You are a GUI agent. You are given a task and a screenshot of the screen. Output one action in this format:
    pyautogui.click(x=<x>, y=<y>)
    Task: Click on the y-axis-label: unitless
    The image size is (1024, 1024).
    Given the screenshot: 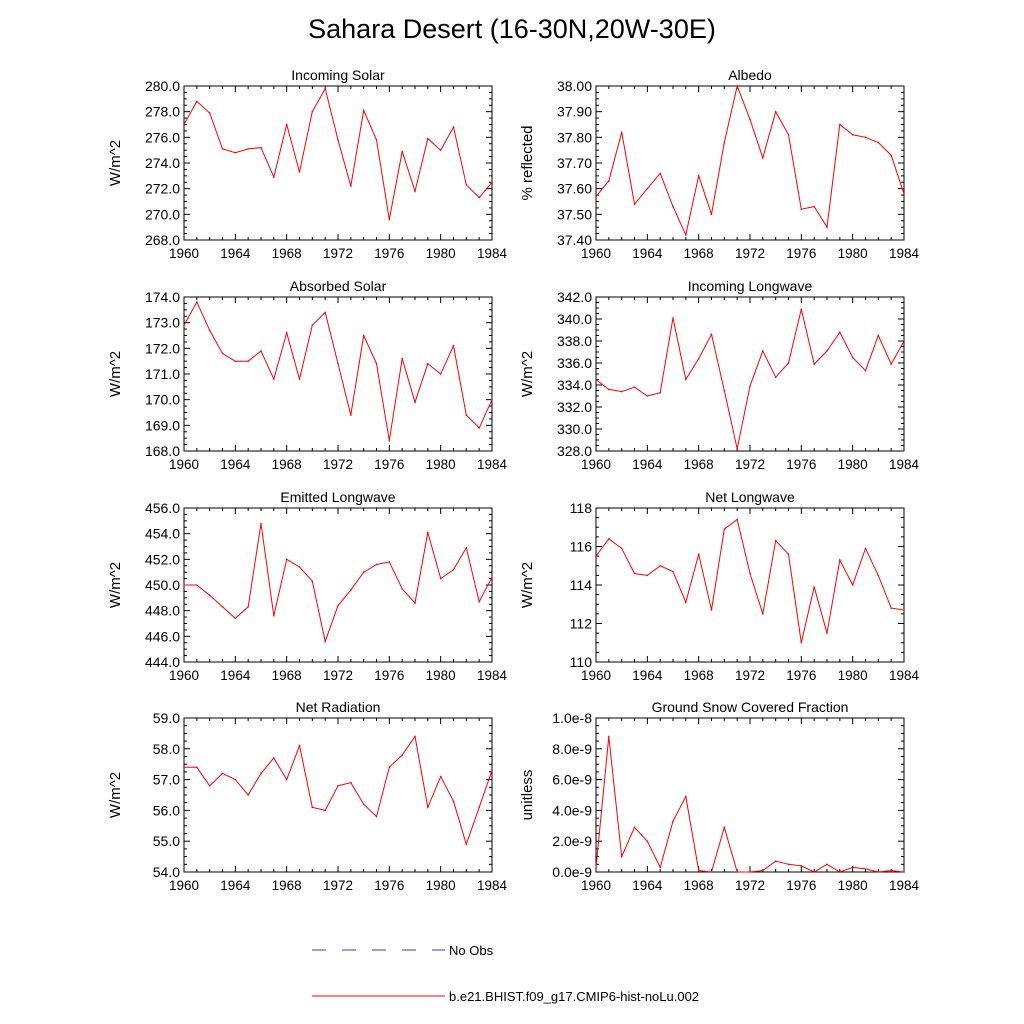 What is the action you would take?
    pyautogui.click(x=527, y=795)
    